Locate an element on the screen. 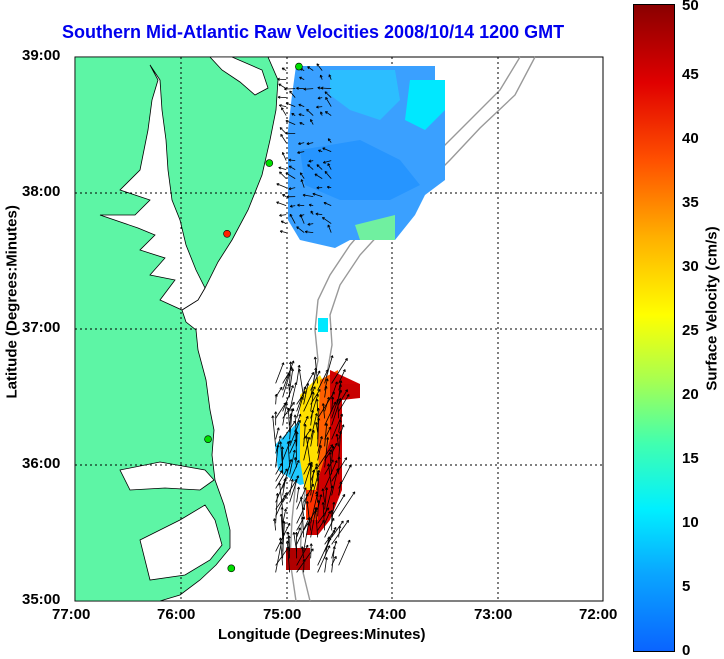 The height and width of the screenshot is (659, 724). y-tick-label: 37:00 is located at coordinates (41, 327).